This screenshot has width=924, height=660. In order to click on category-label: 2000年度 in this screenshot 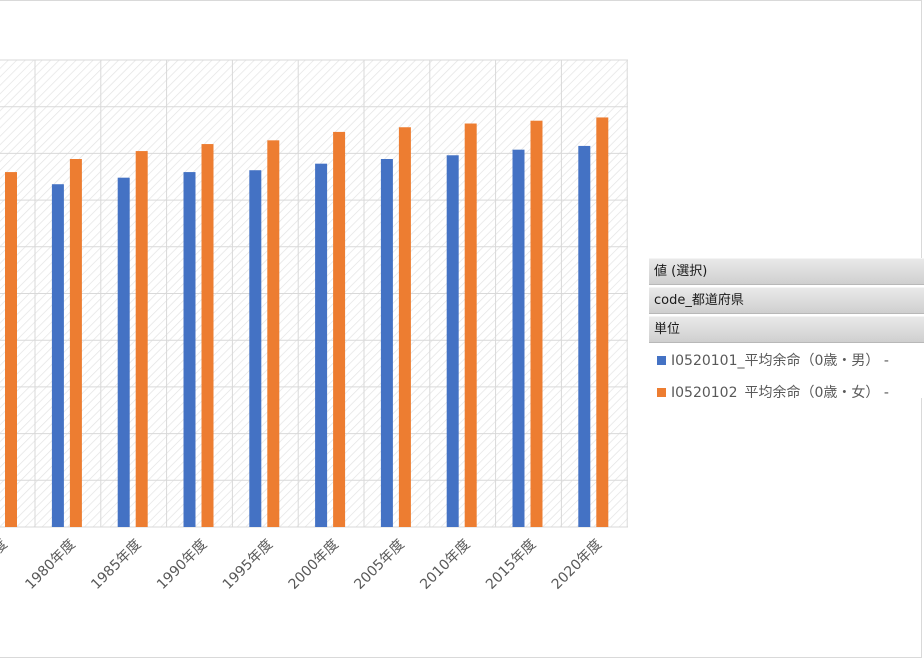, I will do `click(314, 565)`.